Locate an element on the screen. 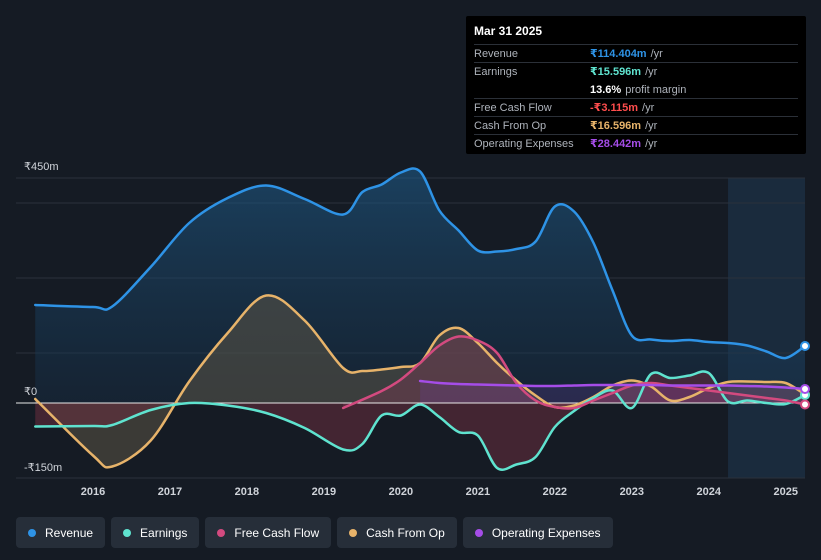 The image size is (821, 560). free-cash-flow-line is located at coordinates (574, 372).